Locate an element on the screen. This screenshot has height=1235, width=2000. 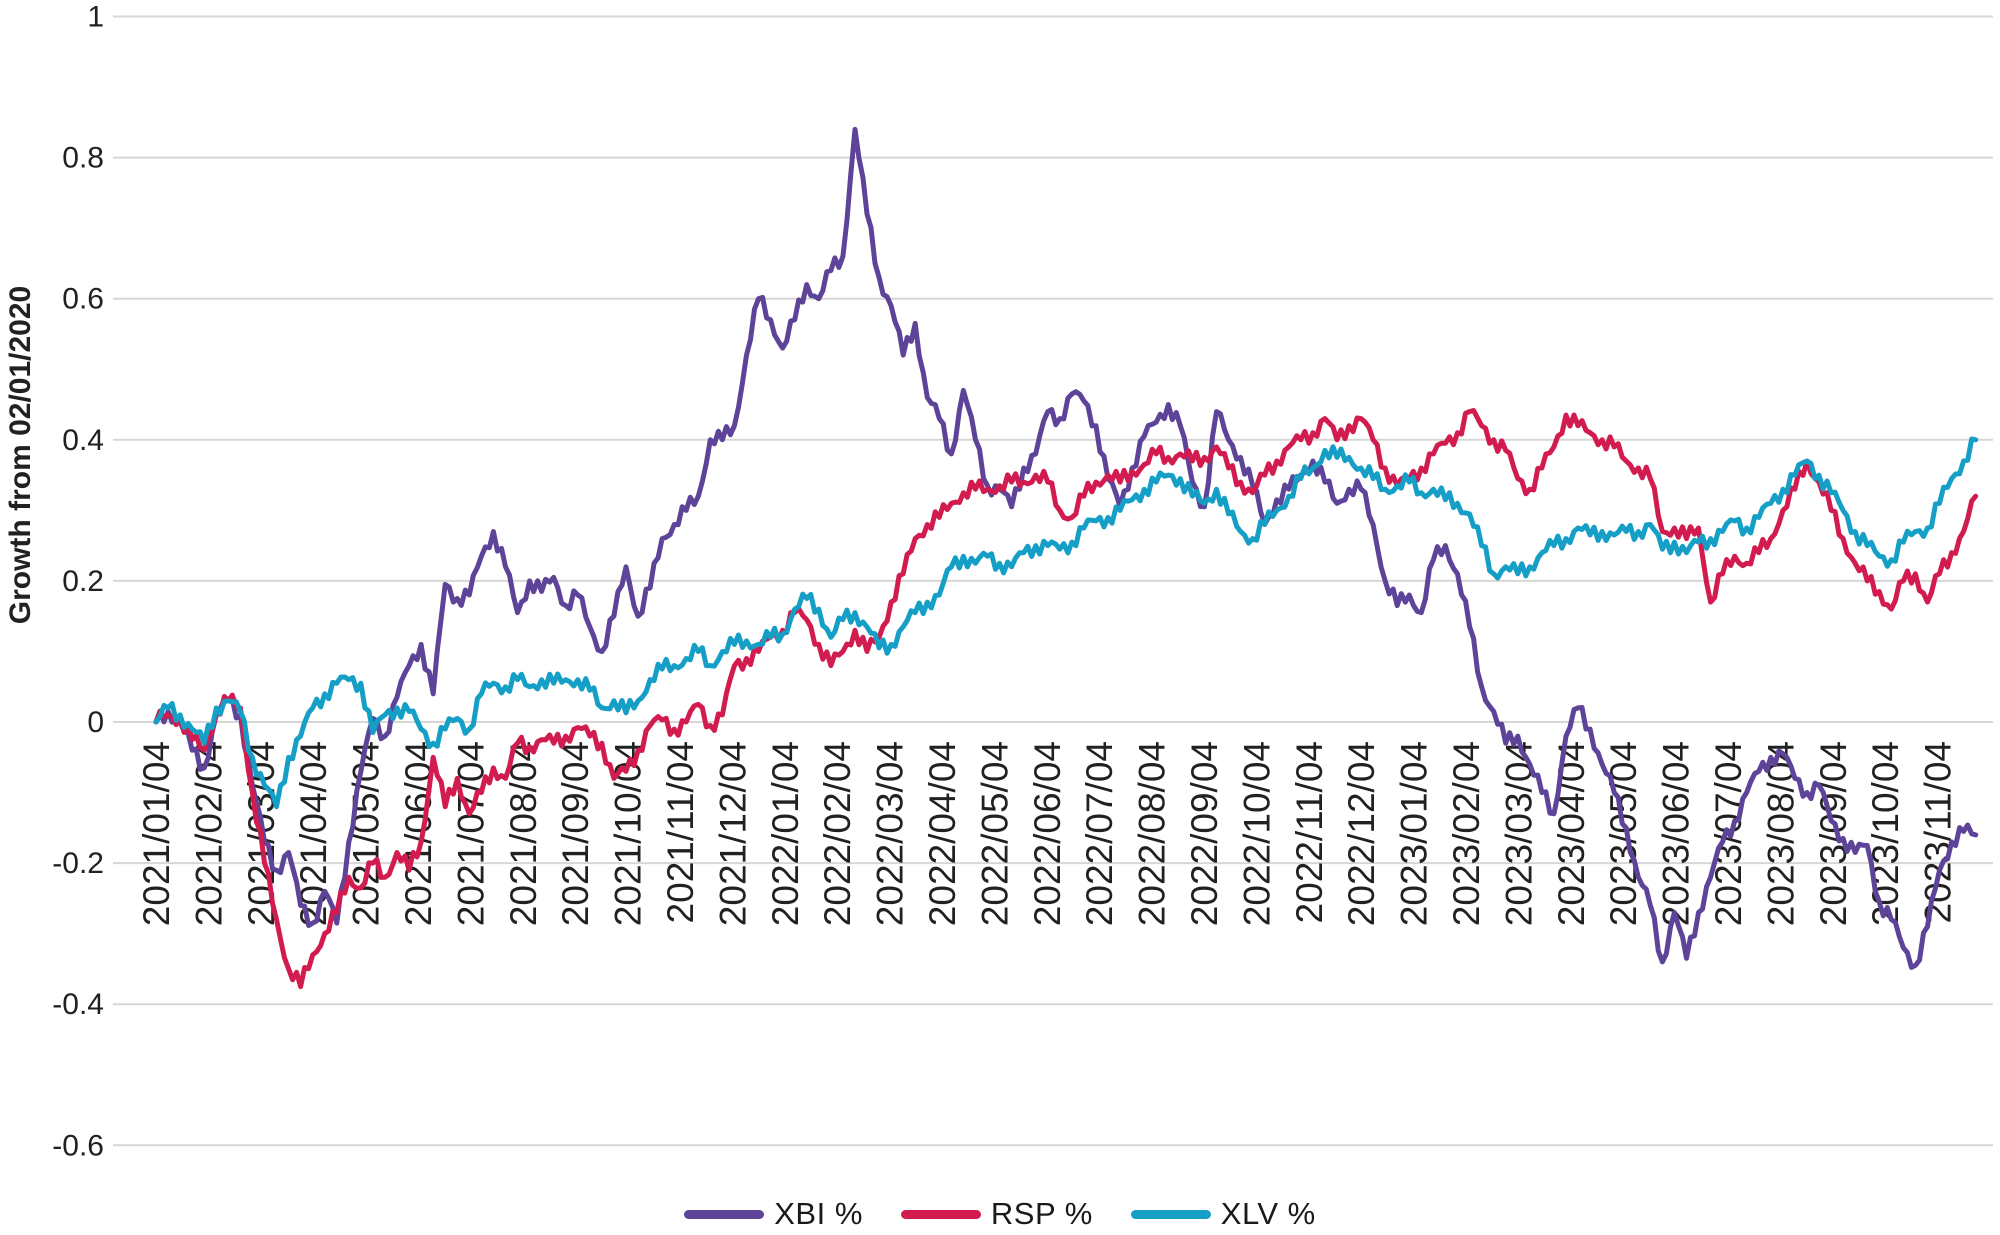
legend-item-xbi: XBI % is located at coordinates (773, 1214).